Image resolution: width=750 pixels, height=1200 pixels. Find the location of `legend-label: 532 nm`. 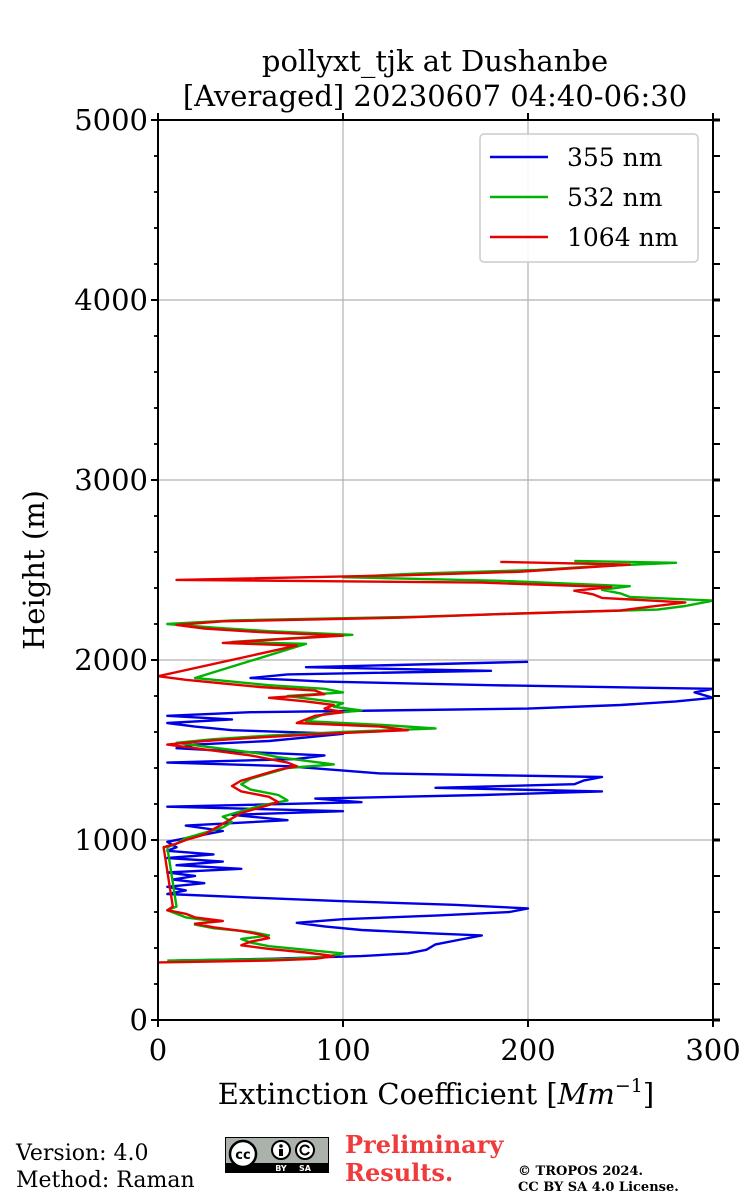

legend-label: 532 nm is located at coordinates (615, 197).